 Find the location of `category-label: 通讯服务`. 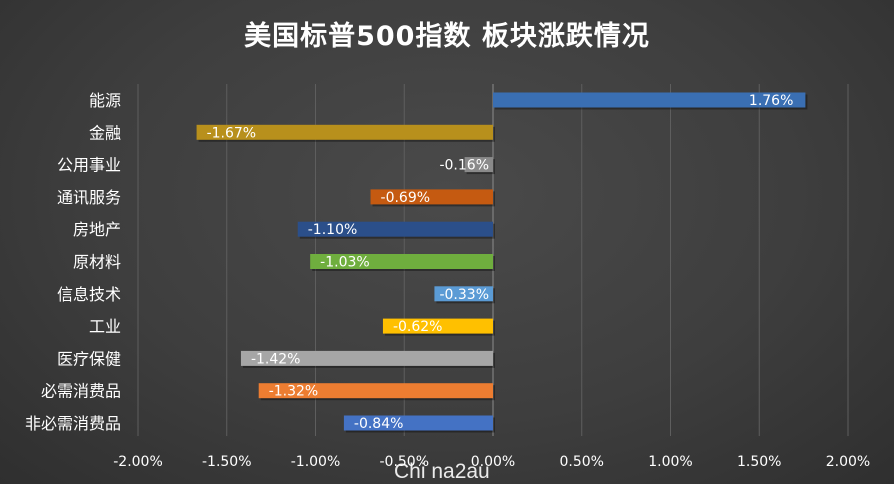

category-label: 通讯服务 is located at coordinates (89, 197).